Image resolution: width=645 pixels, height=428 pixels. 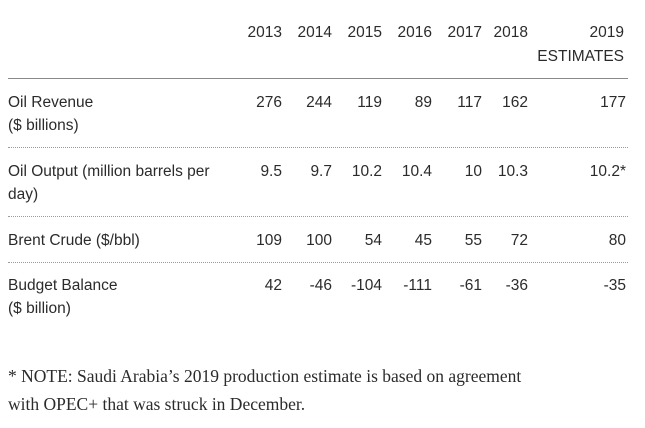 I want to click on cell-2017: 117, so click(x=469, y=102).